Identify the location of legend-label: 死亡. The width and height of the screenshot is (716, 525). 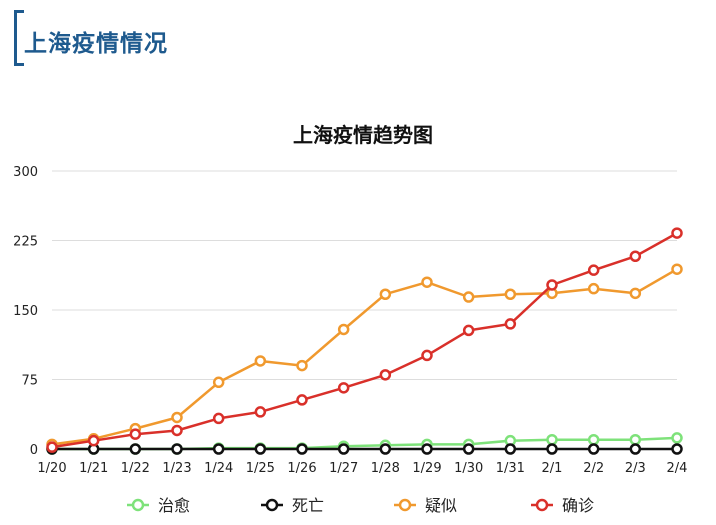
(308, 505).